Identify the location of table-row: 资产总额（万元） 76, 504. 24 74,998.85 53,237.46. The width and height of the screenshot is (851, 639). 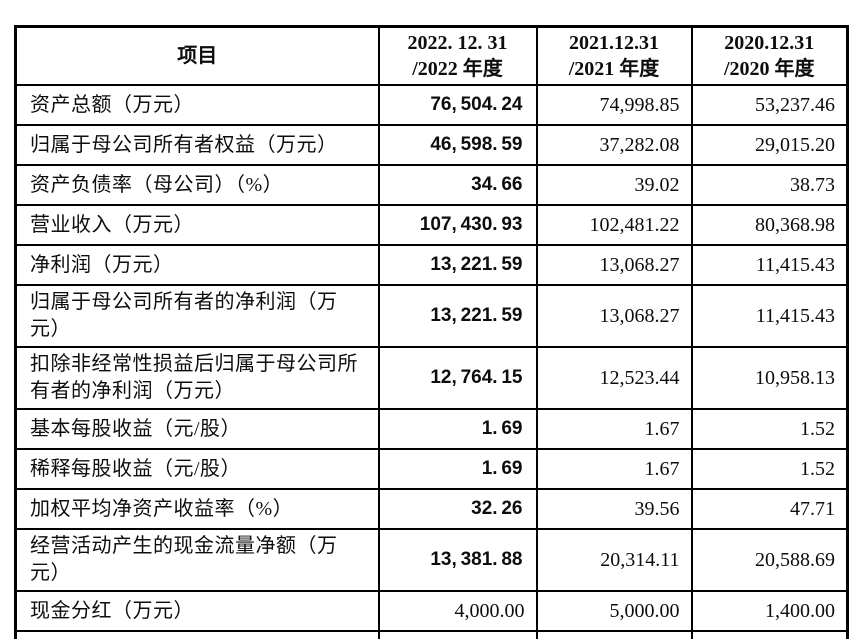
(431, 105).